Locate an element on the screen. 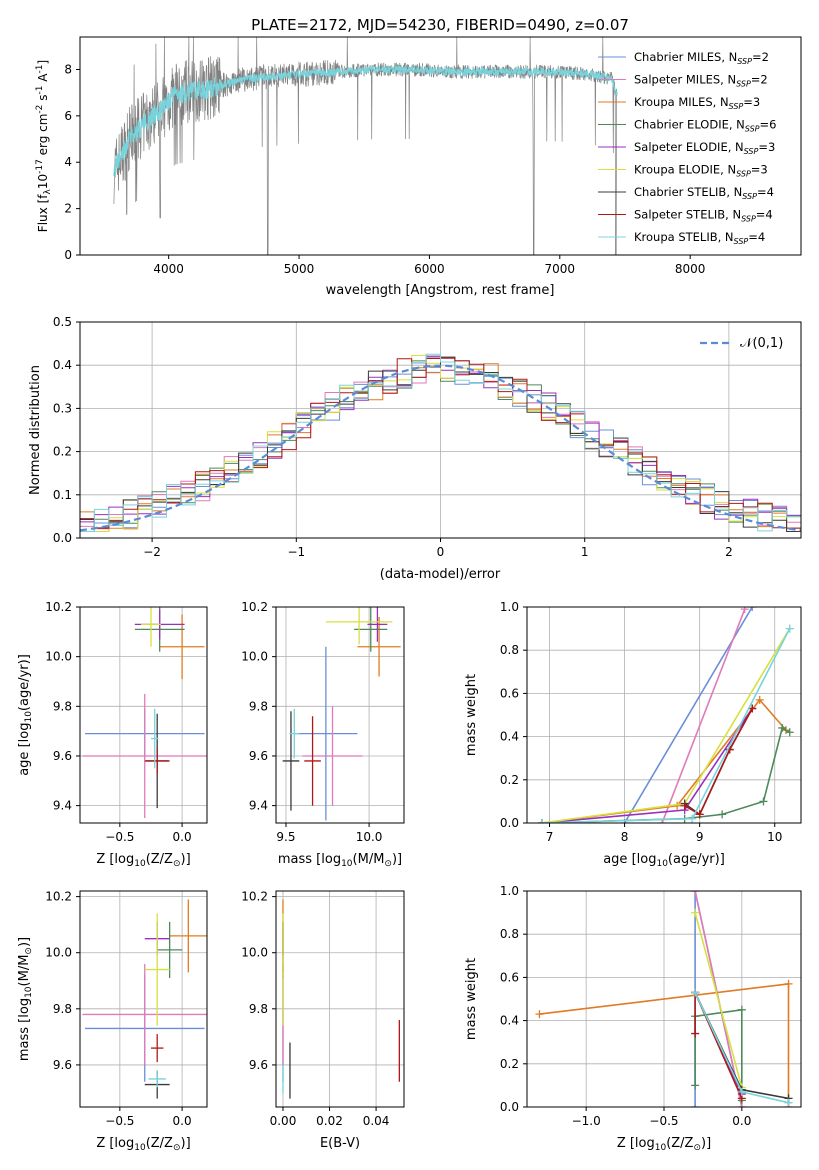  z-age-point-salpeter-stelib is located at coordinates (157, 761).